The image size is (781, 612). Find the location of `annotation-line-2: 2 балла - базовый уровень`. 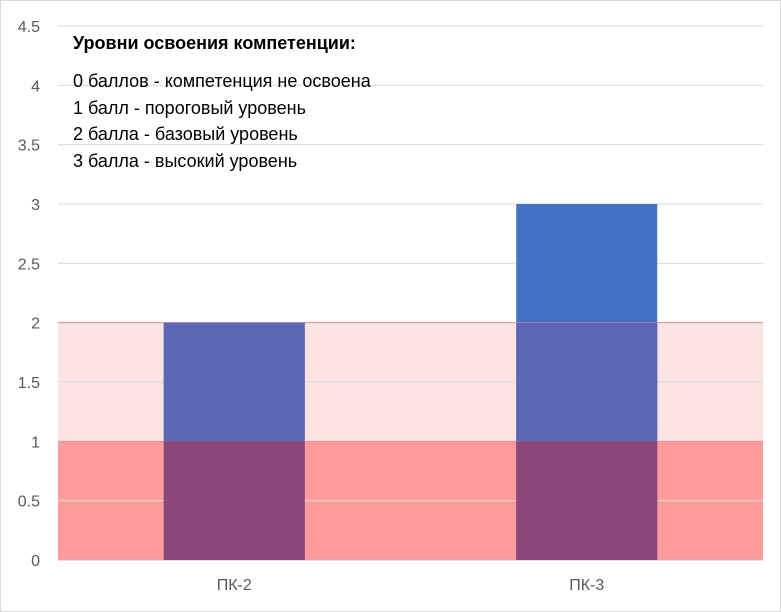

annotation-line-2: 2 балла - базовый уровень is located at coordinates (185, 134).